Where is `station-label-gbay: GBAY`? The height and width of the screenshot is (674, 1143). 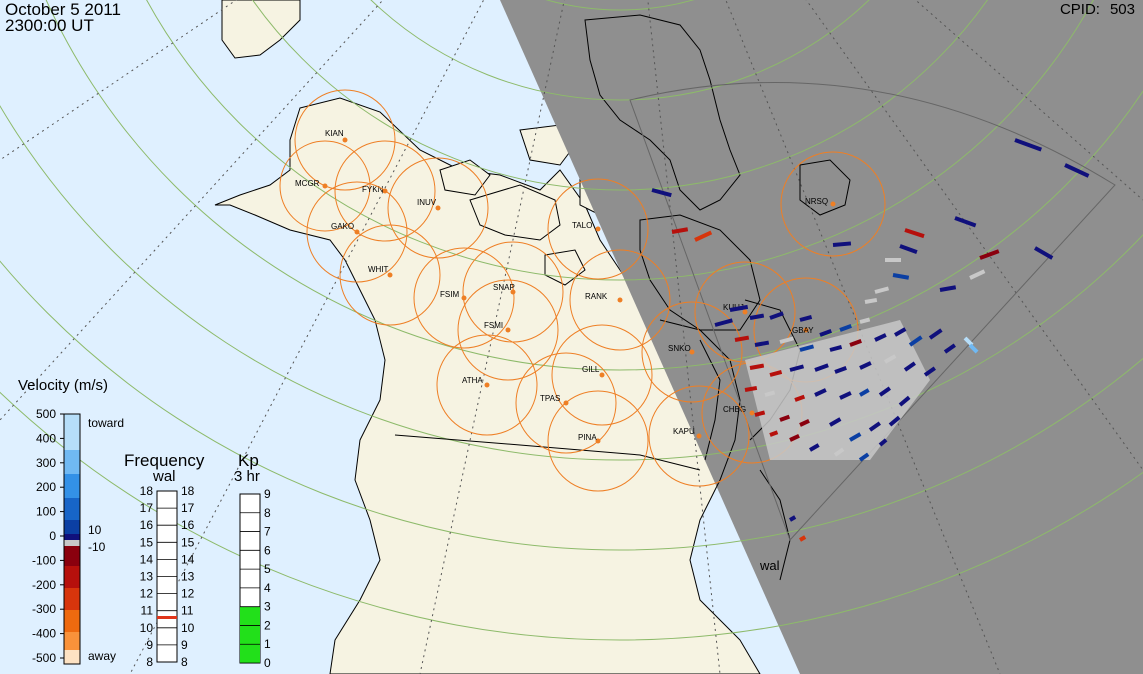 station-label-gbay: GBAY is located at coordinates (803, 330).